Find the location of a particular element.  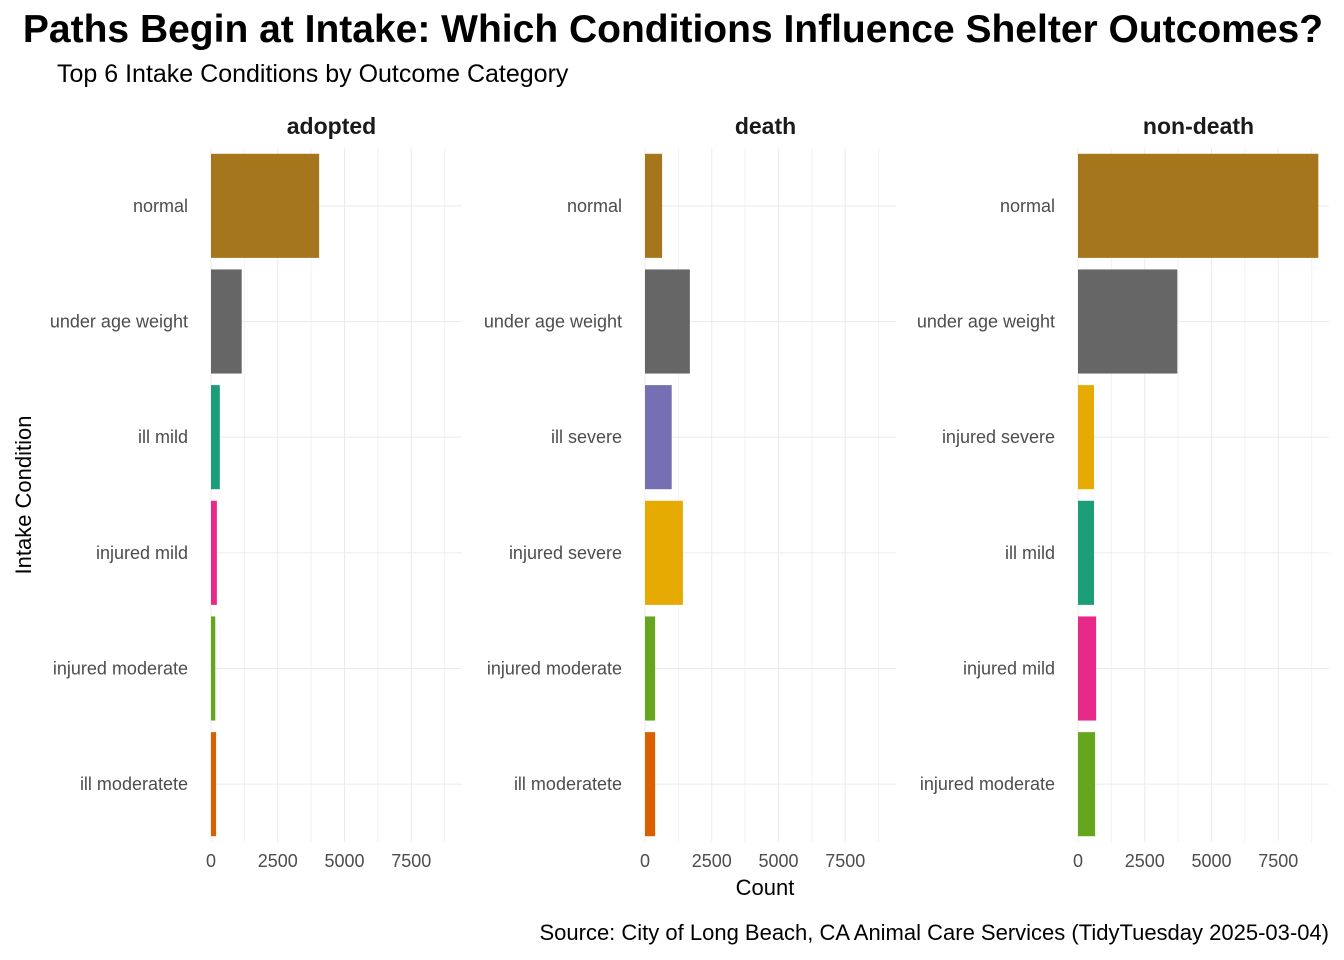

facet-label-adopted: adopted is located at coordinates (331, 126).